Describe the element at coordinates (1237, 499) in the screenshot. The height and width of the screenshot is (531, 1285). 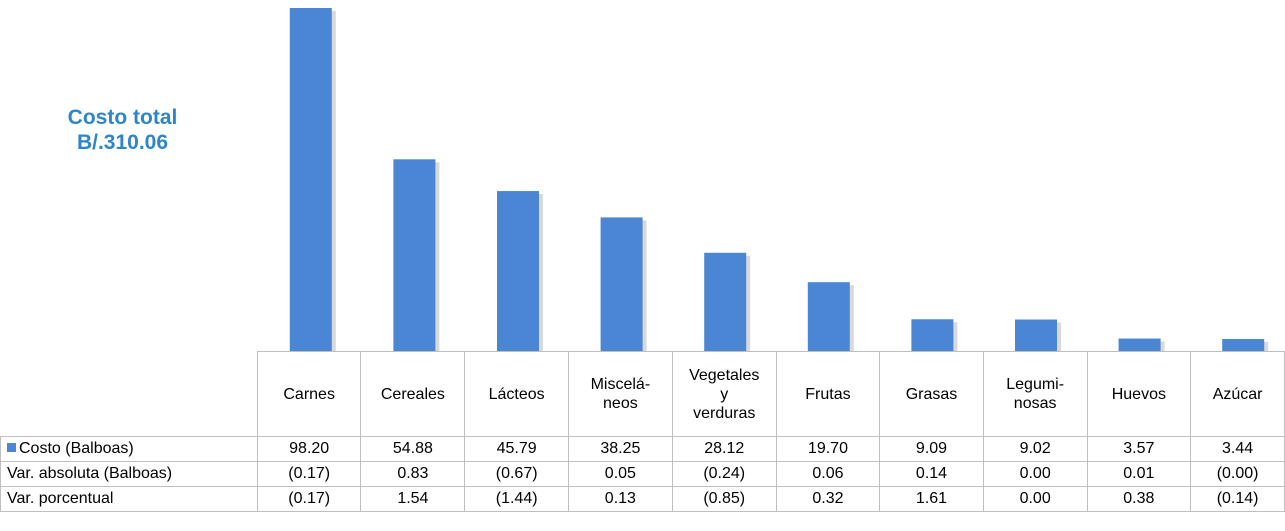
I see `table-cell: (0.14)` at that location.